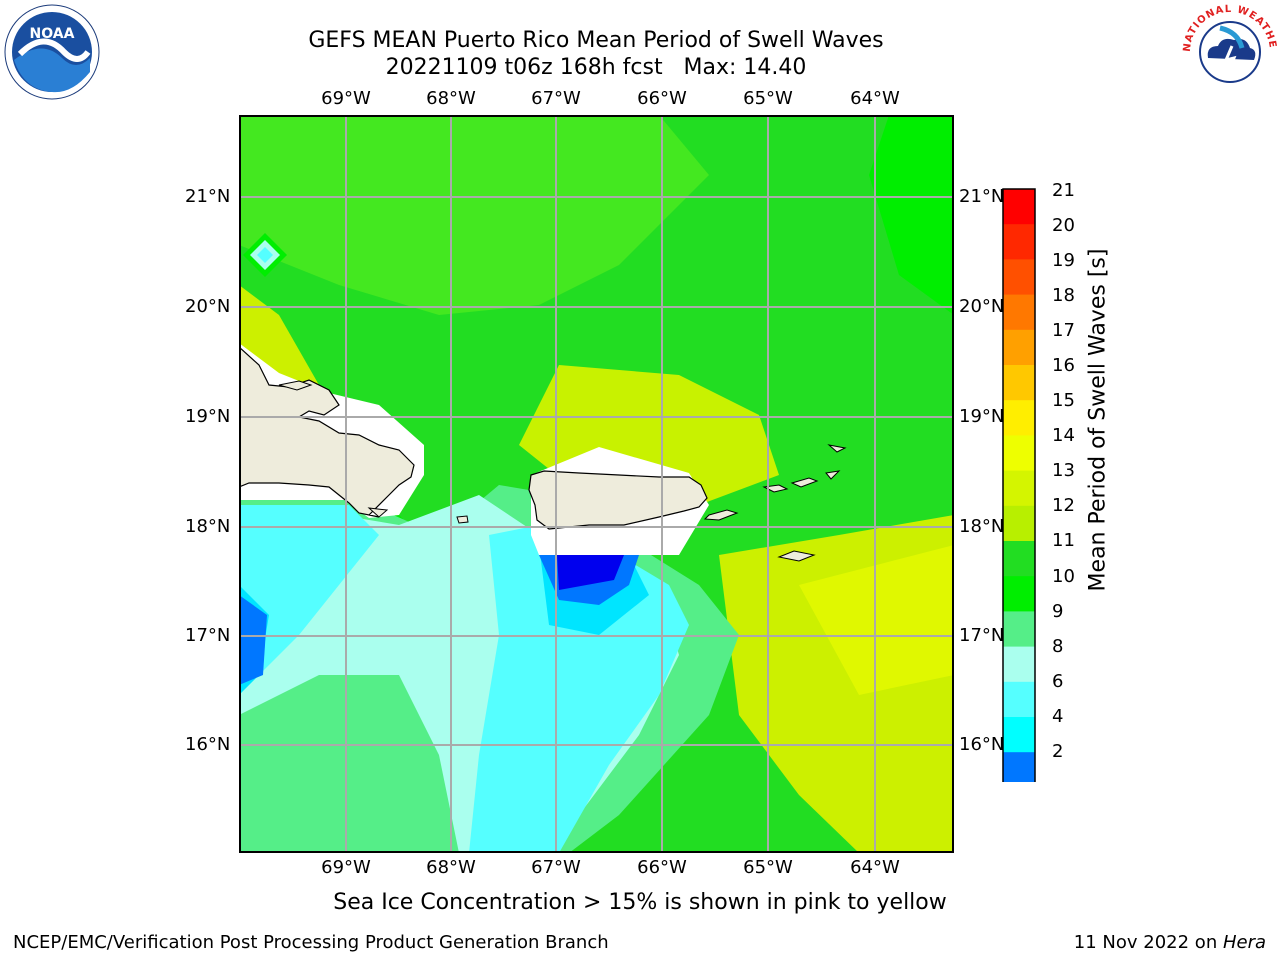  What do you see at coordinates (875, 867) in the screenshot?
I see `lon-label-bottom-64w: 64°W` at bounding box center [875, 867].